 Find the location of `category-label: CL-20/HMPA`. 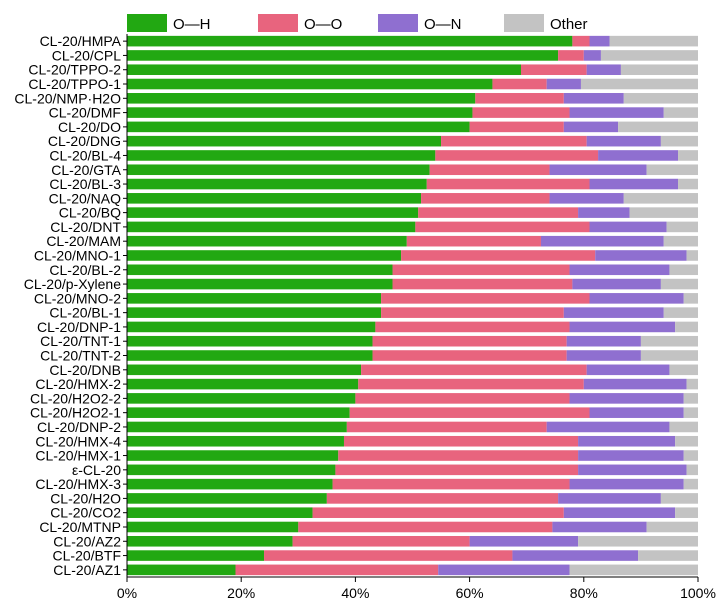

category-label: CL-20/HMPA is located at coordinates (81, 41).